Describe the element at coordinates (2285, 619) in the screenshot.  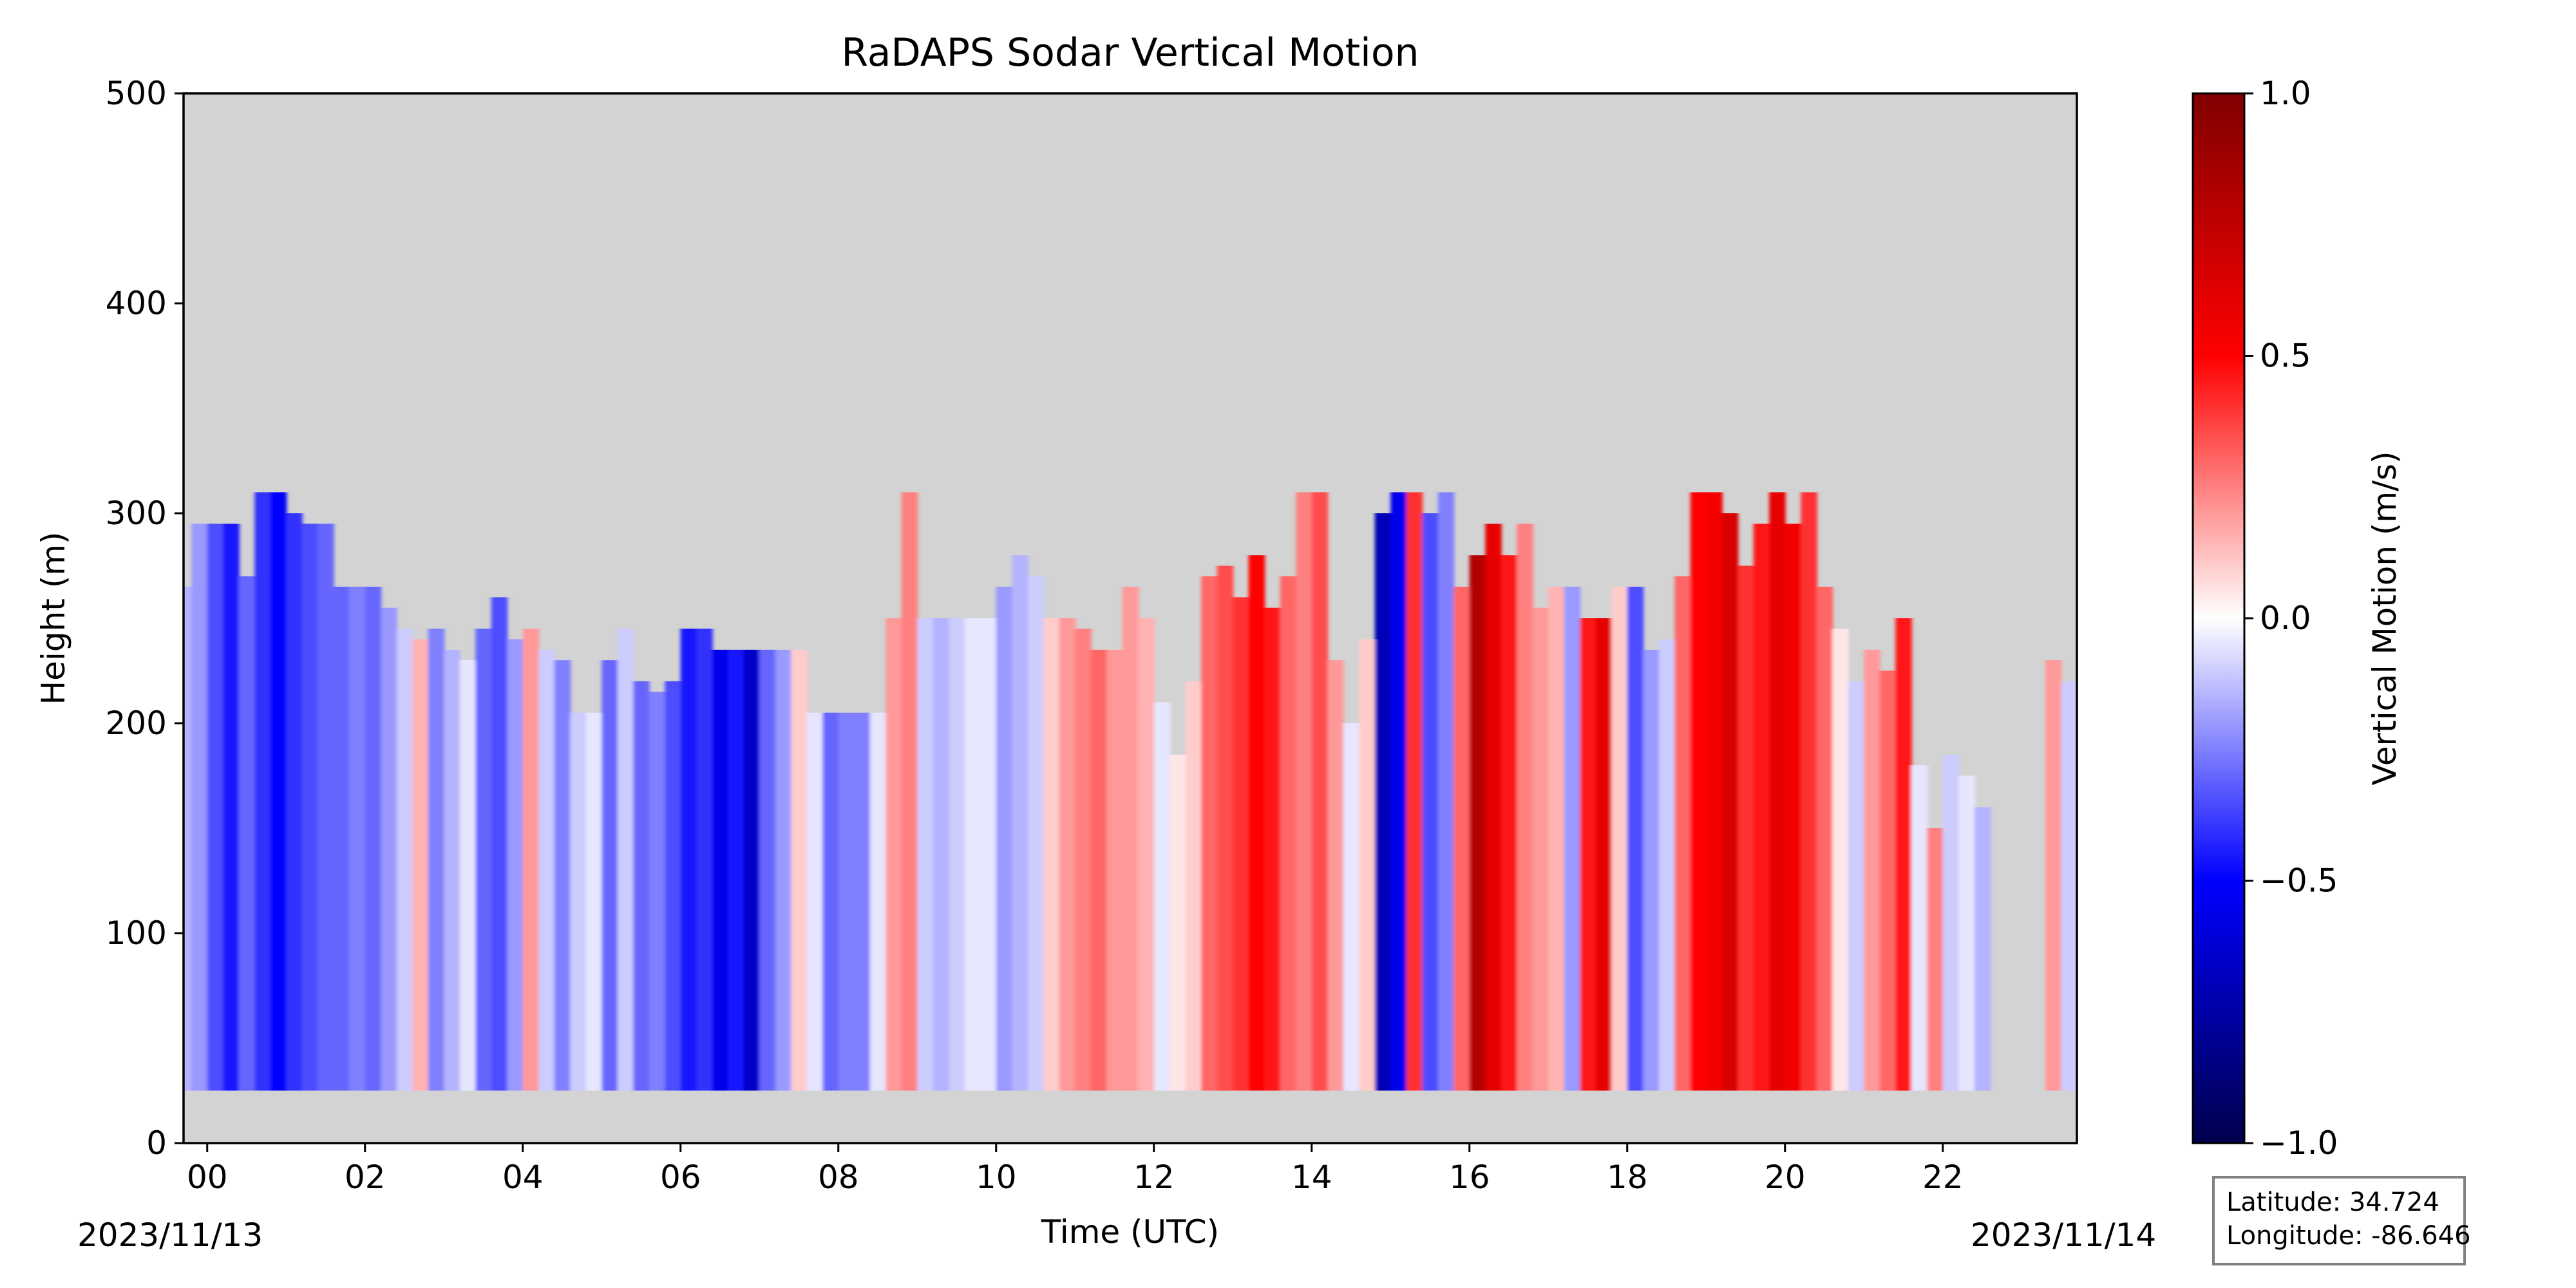
I see `colorbar-tick-label: 0.0` at that location.